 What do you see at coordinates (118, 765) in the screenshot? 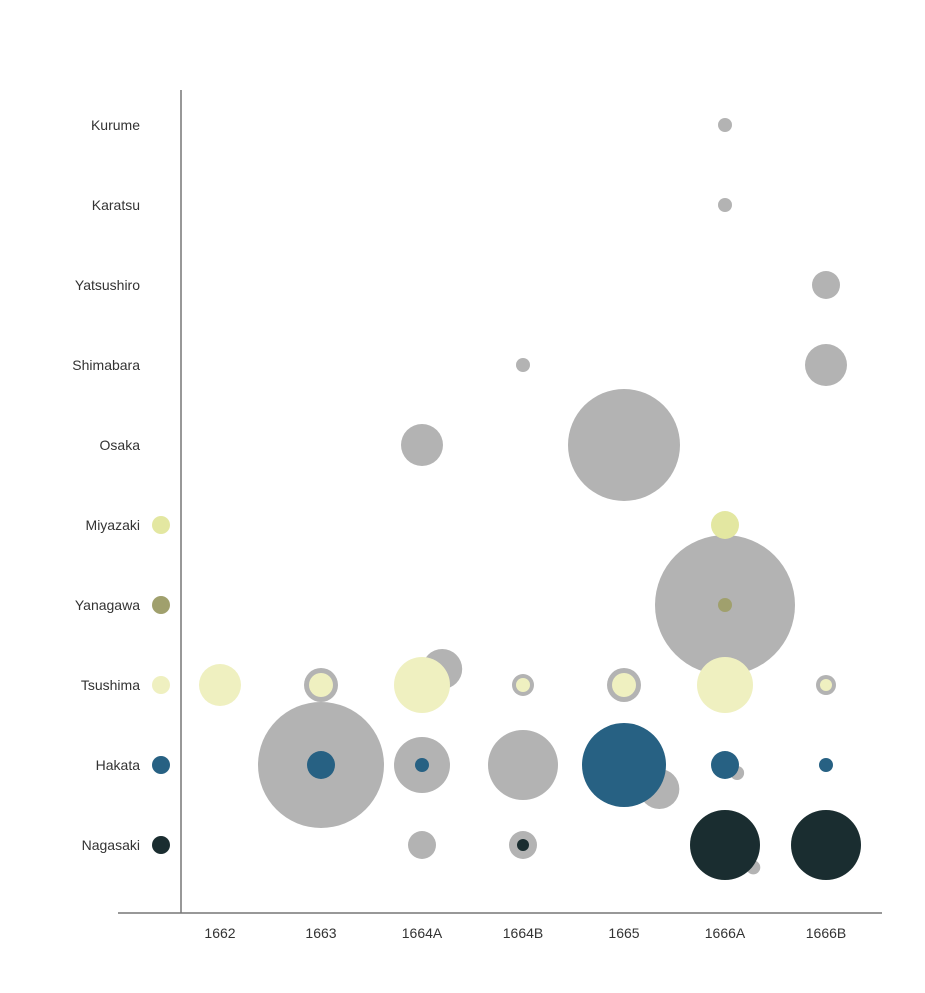
I see `y-tick-label-hakata: Hakata` at bounding box center [118, 765].